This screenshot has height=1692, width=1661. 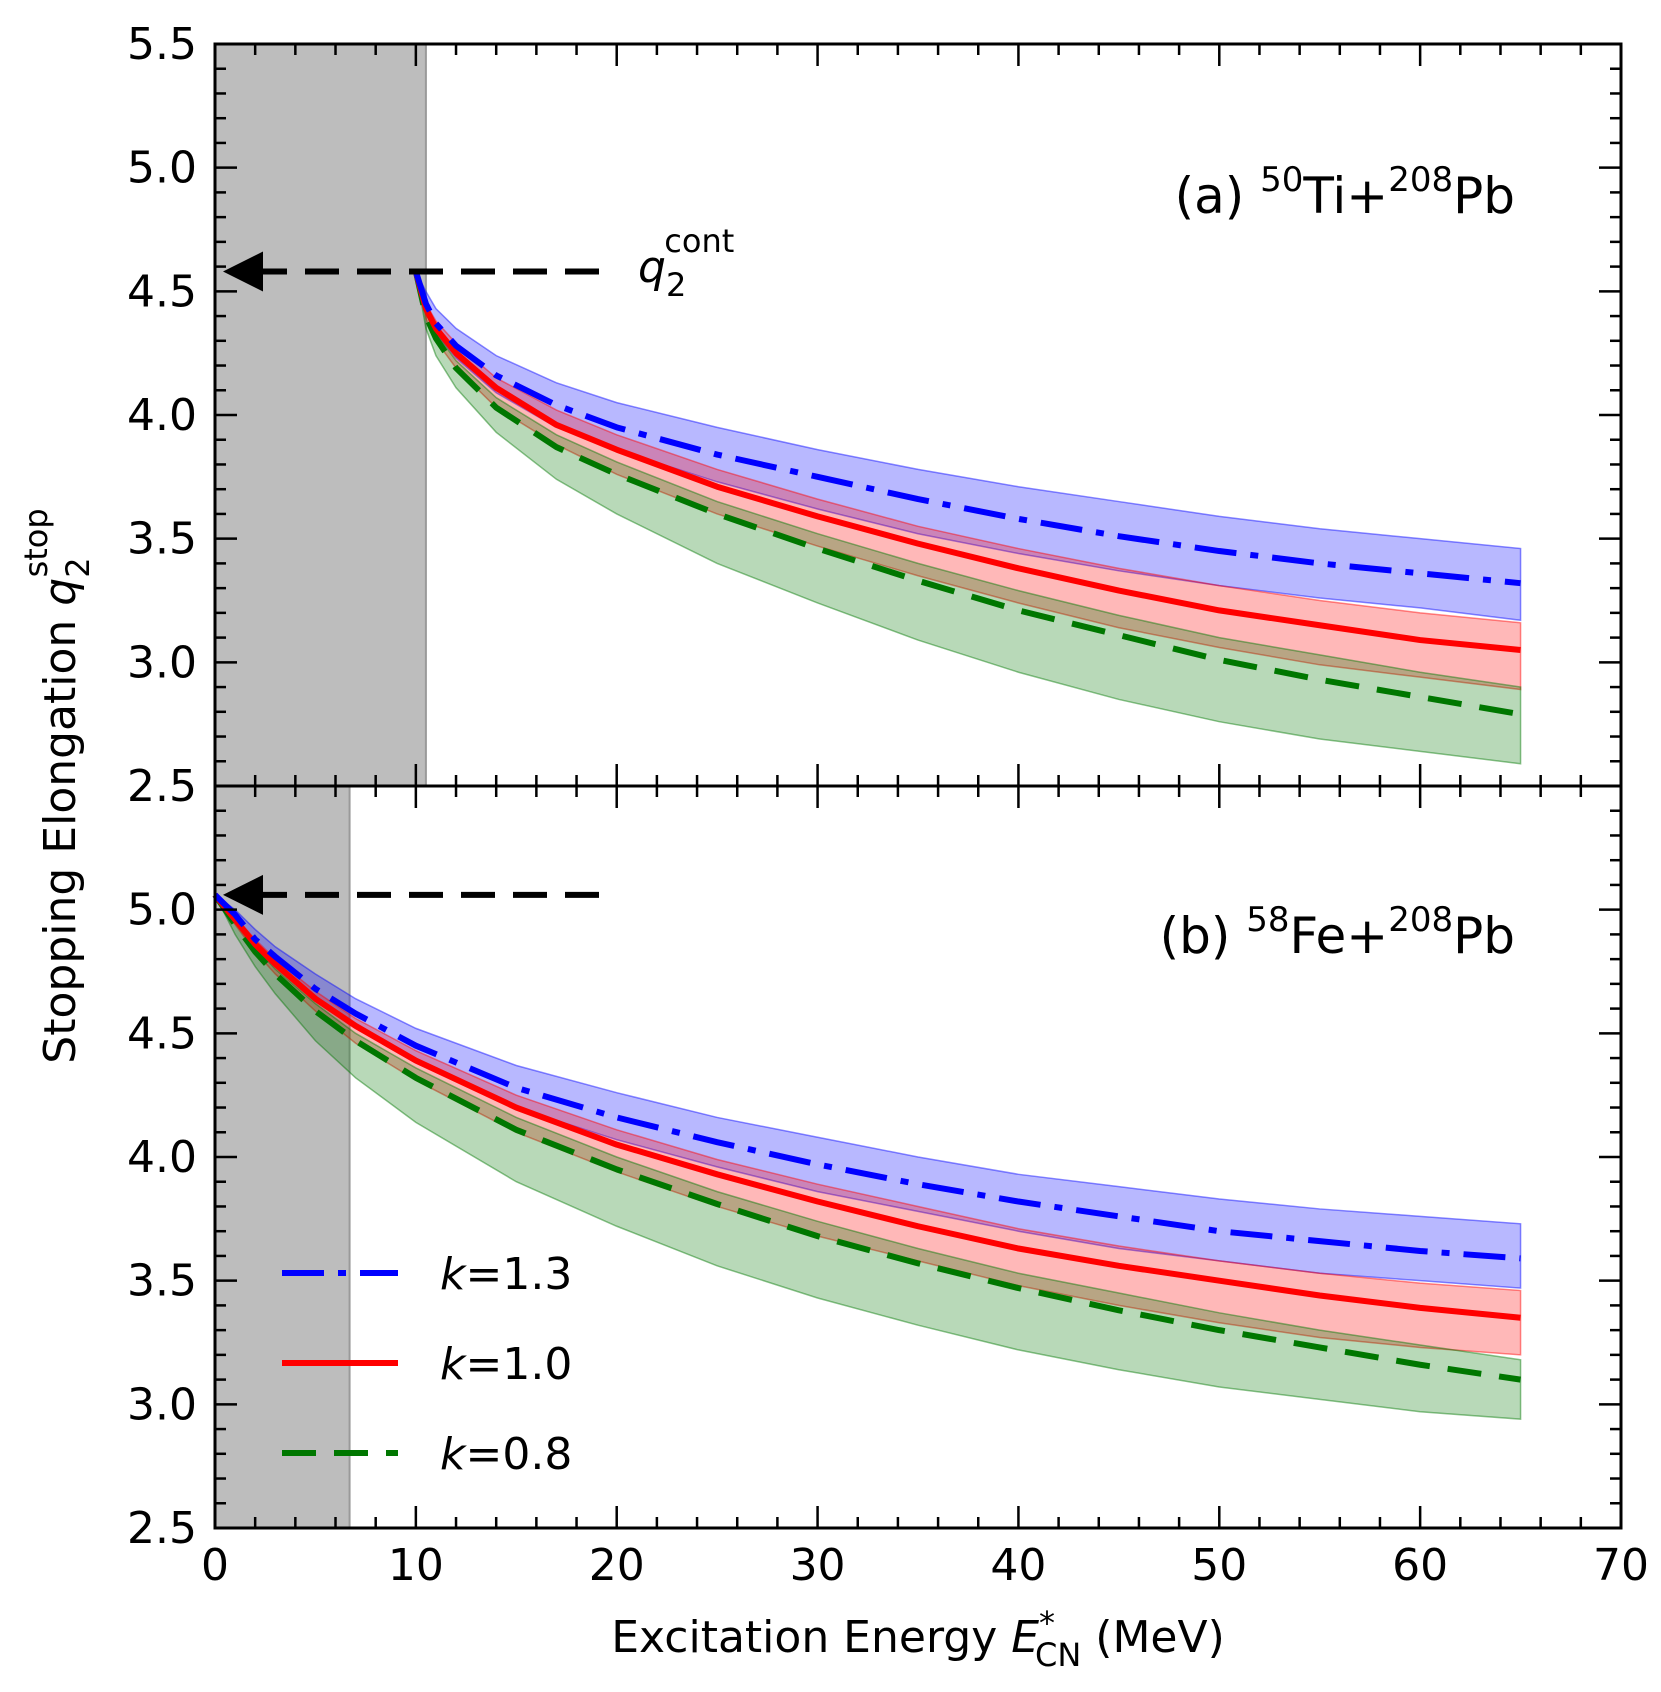 What do you see at coordinates (320, 415) in the screenshot?
I see `cold-fusion-shaded-region-a` at bounding box center [320, 415].